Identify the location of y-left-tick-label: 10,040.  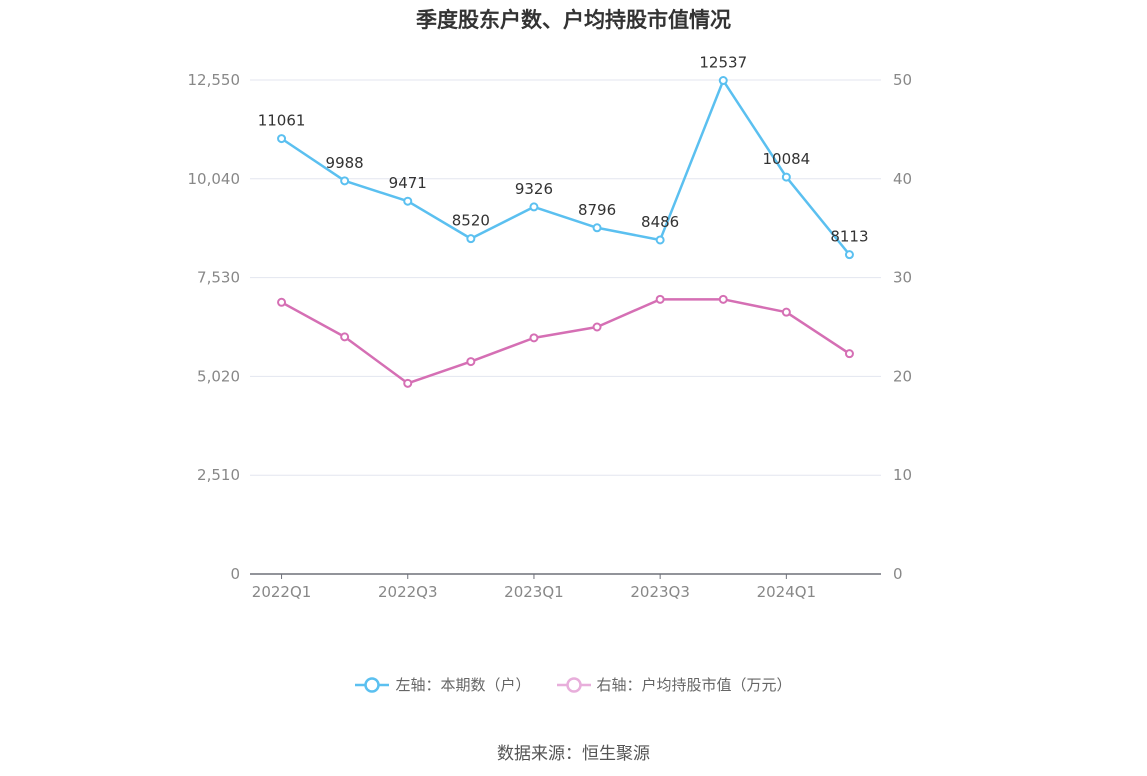
(214, 179).